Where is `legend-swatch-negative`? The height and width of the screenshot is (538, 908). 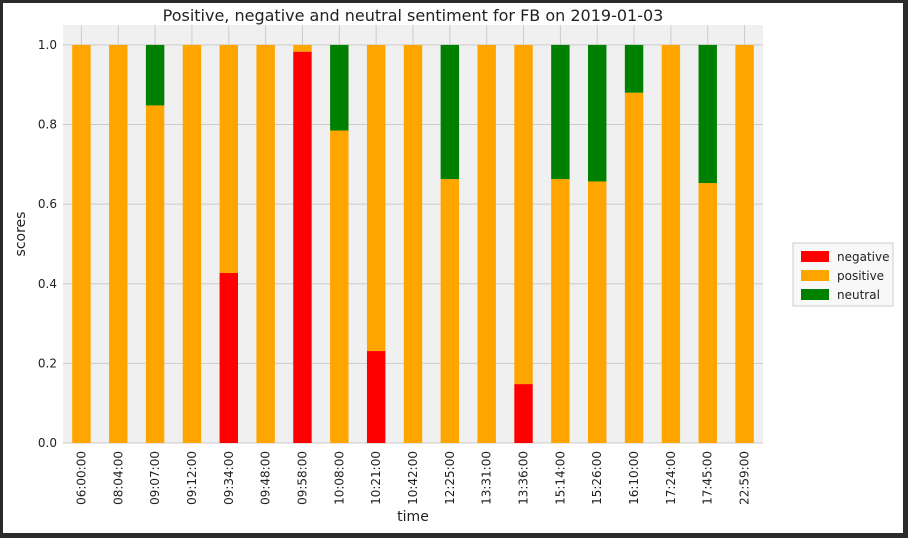 legend-swatch-negative is located at coordinates (815, 256).